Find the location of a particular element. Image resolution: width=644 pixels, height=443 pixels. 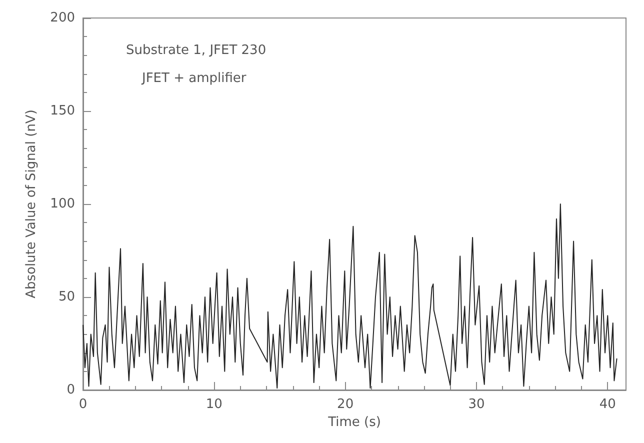

x-tick-label: 30 is located at coordinates (476, 404).